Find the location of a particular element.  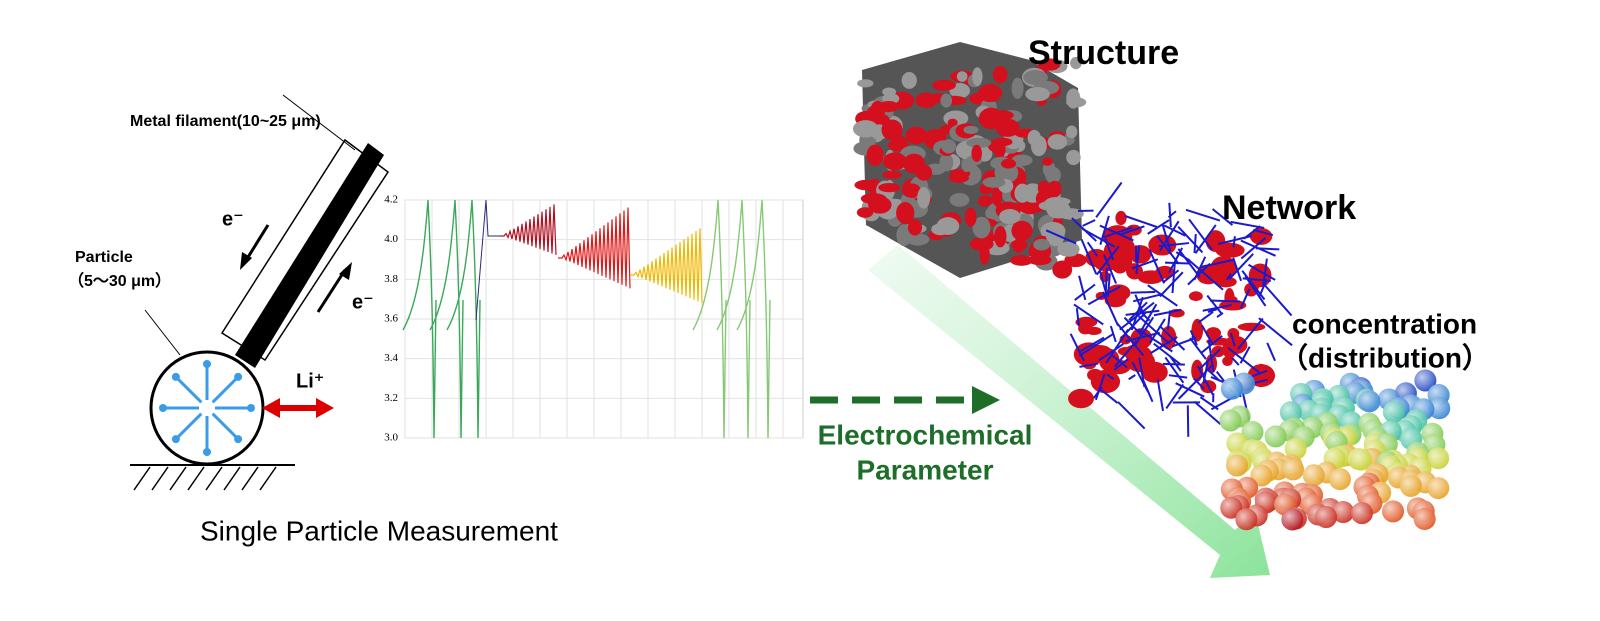

ray-head is located at coordinates (207, 364).